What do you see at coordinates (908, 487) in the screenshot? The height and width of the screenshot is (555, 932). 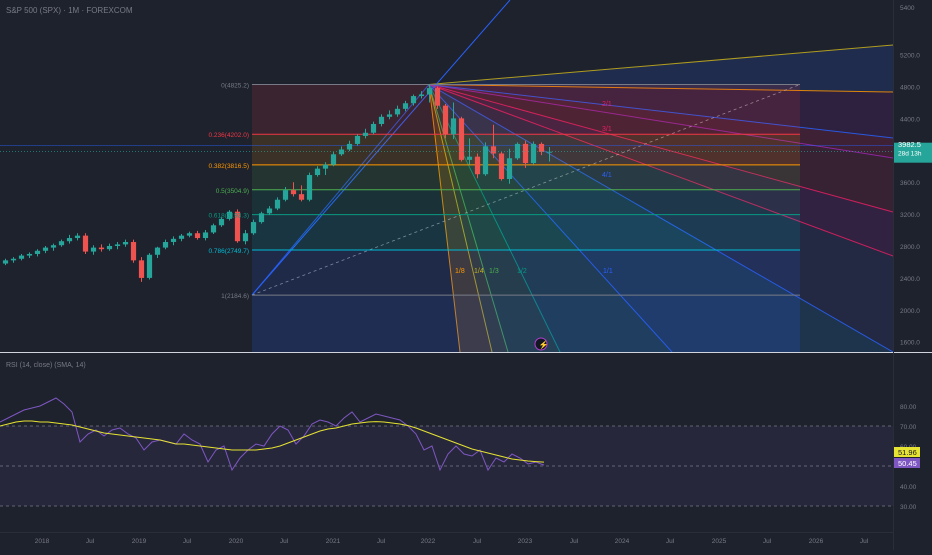 I see `rsi-tick-label: 40.00` at bounding box center [908, 487].